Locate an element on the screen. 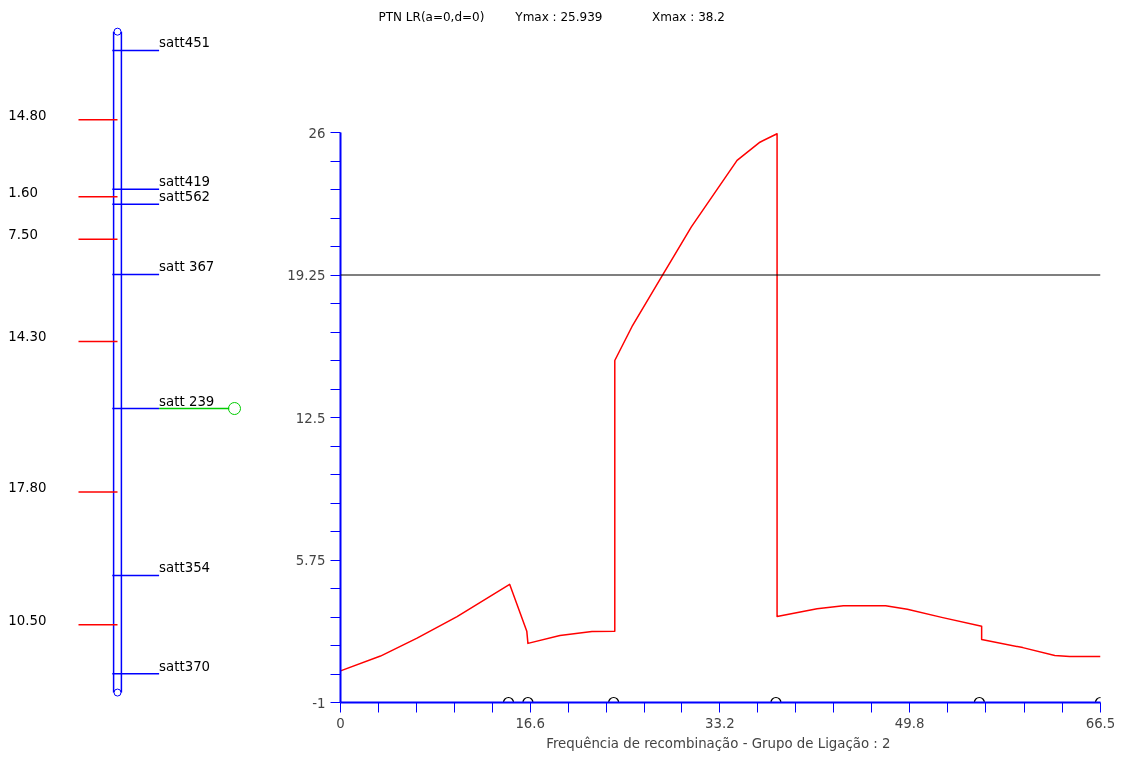 The height and width of the screenshot is (767, 1142). text: Xmax : 38.2 is located at coordinates (688, 16).